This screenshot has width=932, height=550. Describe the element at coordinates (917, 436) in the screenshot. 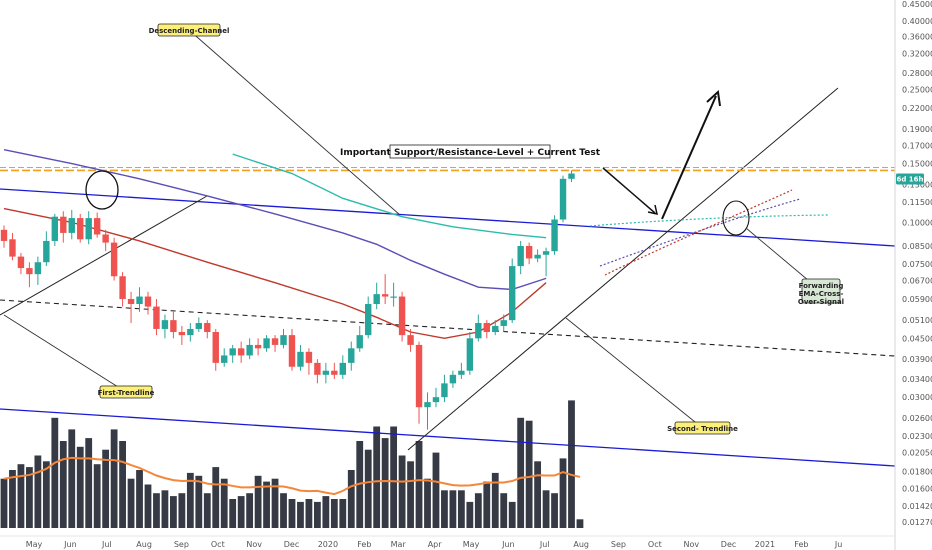

I see `price-tick-label: 0.02300000` at that location.